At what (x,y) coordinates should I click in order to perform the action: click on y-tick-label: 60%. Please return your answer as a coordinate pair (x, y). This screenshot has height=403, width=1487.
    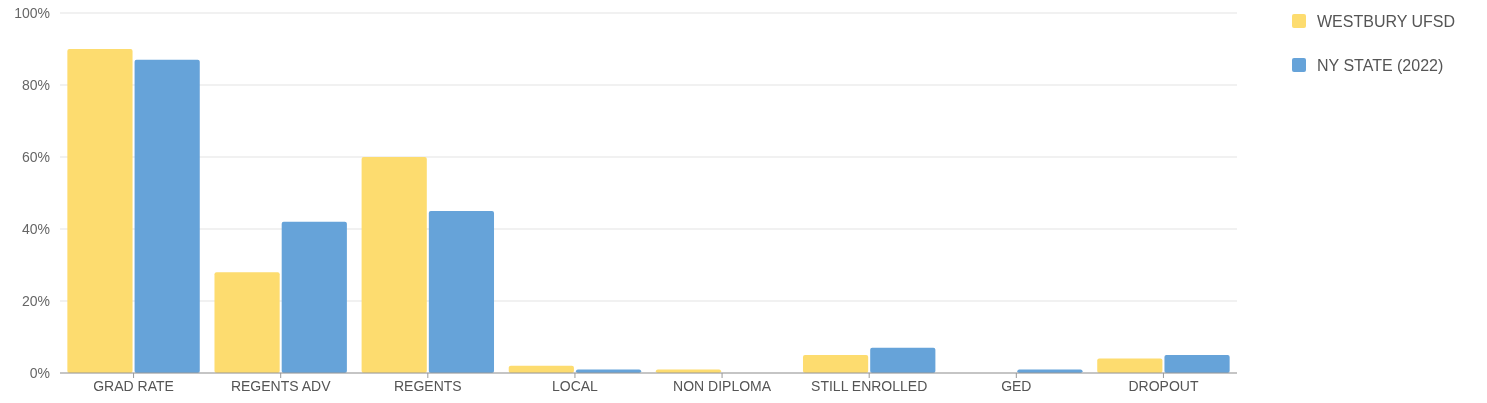
    Looking at the image, I should click on (35, 156).